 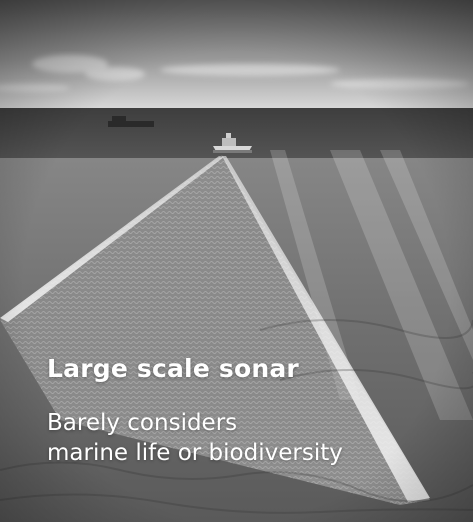 What do you see at coordinates (142, 423) in the screenshot?
I see `caption-line: Barely considers` at bounding box center [142, 423].